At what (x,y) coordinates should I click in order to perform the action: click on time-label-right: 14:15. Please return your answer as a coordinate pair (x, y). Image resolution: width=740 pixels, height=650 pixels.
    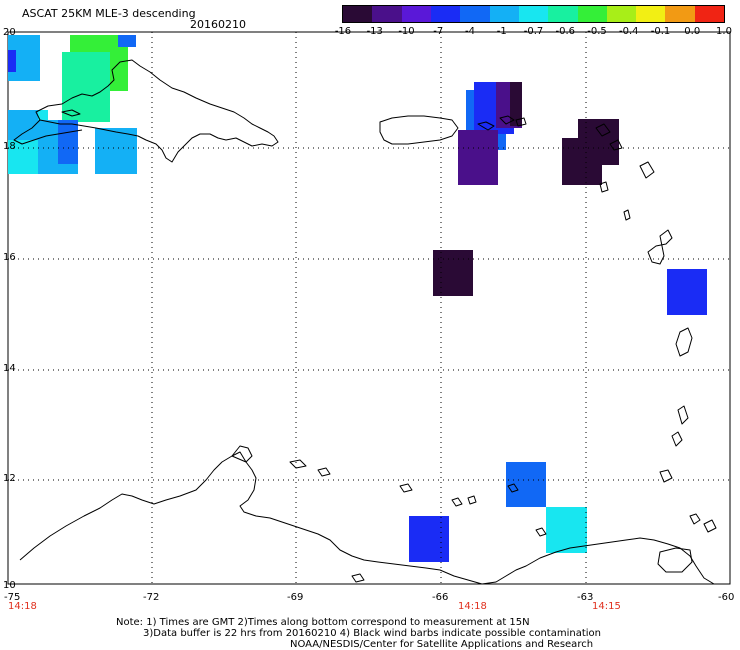
    Looking at the image, I should click on (606, 606).